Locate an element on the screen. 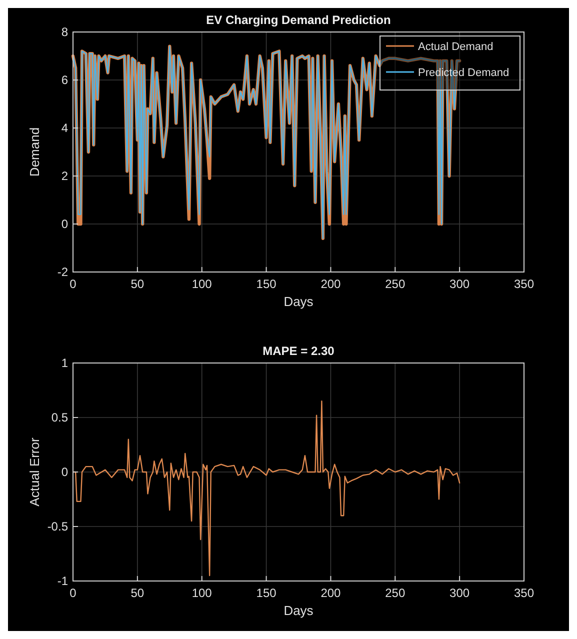 The image size is (577, 639). y-tick-label: -0.5 is located at coordinates (57, 527).